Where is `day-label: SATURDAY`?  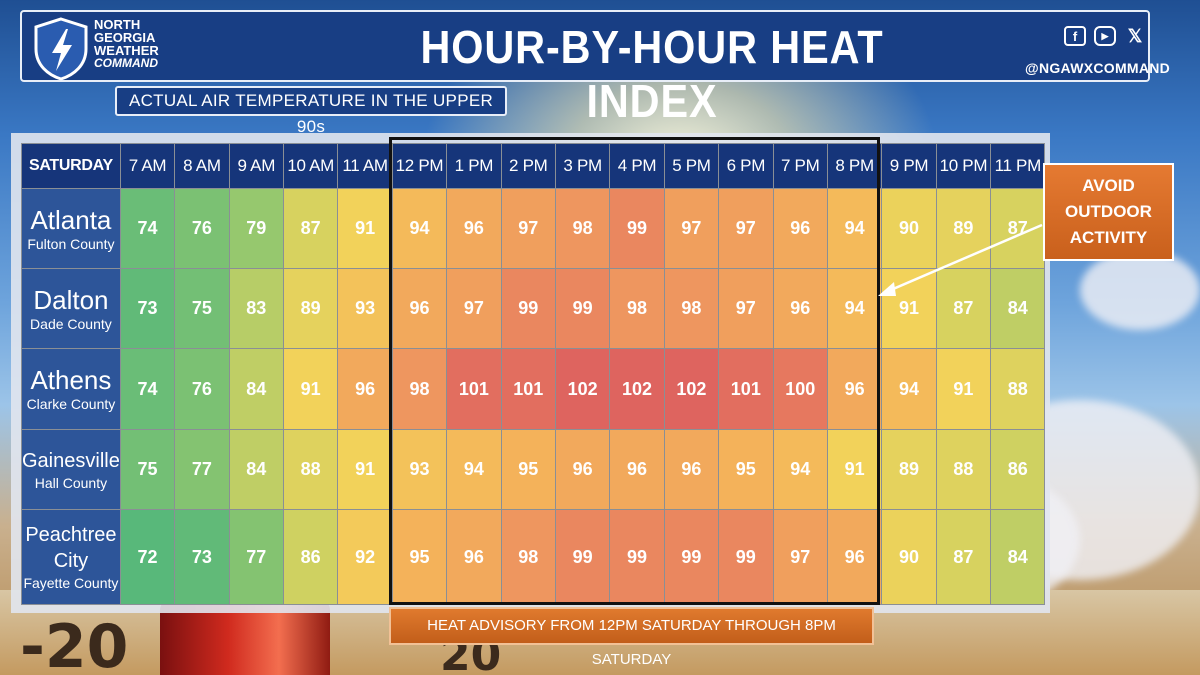 day-label: SATURDAY is located at coordinates (71, 166).